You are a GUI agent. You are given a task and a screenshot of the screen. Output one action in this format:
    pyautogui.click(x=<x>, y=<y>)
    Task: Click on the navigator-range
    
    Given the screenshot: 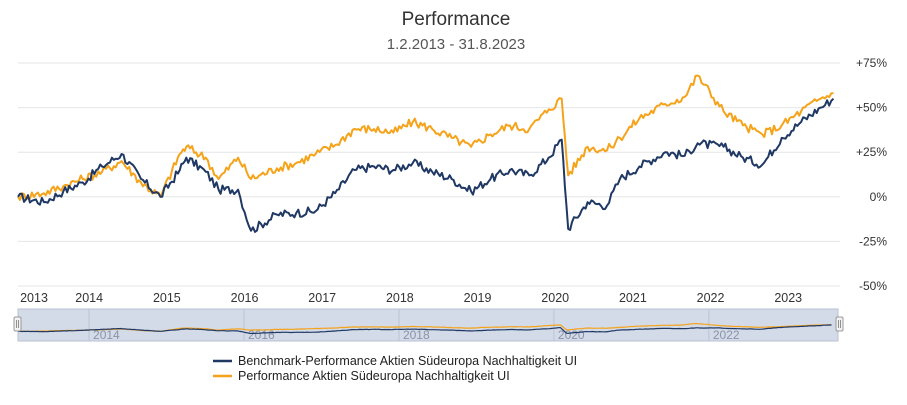 What is the action you would take?
    pyautogui.click(x=428, y=325)
    